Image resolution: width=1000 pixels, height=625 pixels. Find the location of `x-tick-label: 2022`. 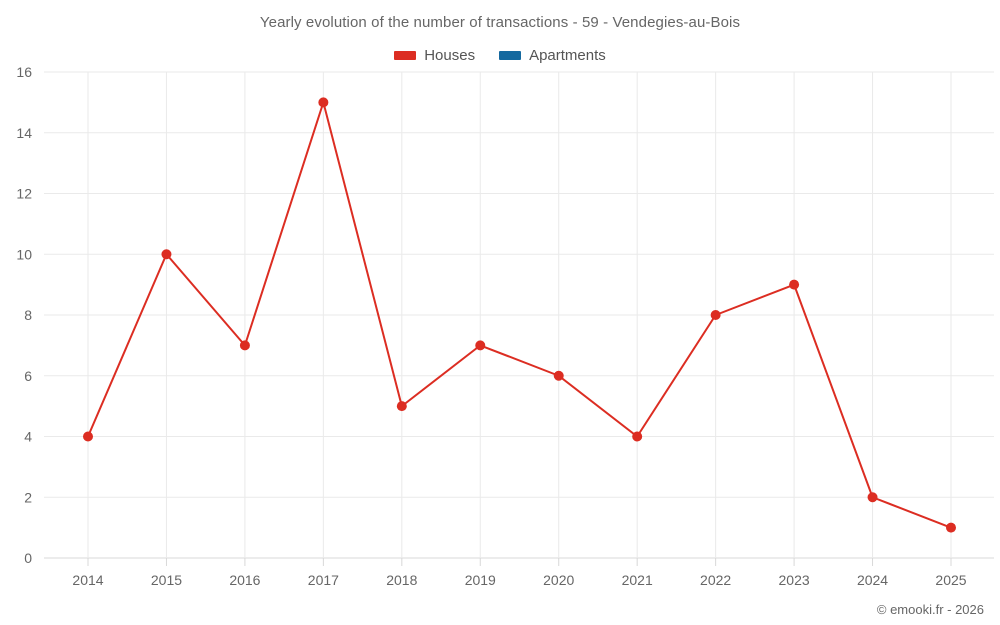

x-tick-label: 2022 is located at coordinates (715, 580).